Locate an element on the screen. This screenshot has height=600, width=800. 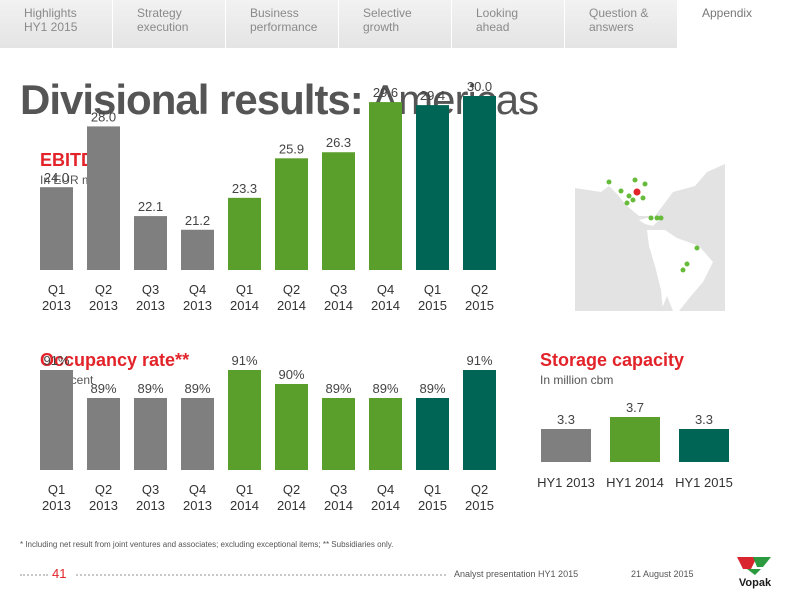
data-label-chart1-3: 89% is located at coordinates (197, 388).